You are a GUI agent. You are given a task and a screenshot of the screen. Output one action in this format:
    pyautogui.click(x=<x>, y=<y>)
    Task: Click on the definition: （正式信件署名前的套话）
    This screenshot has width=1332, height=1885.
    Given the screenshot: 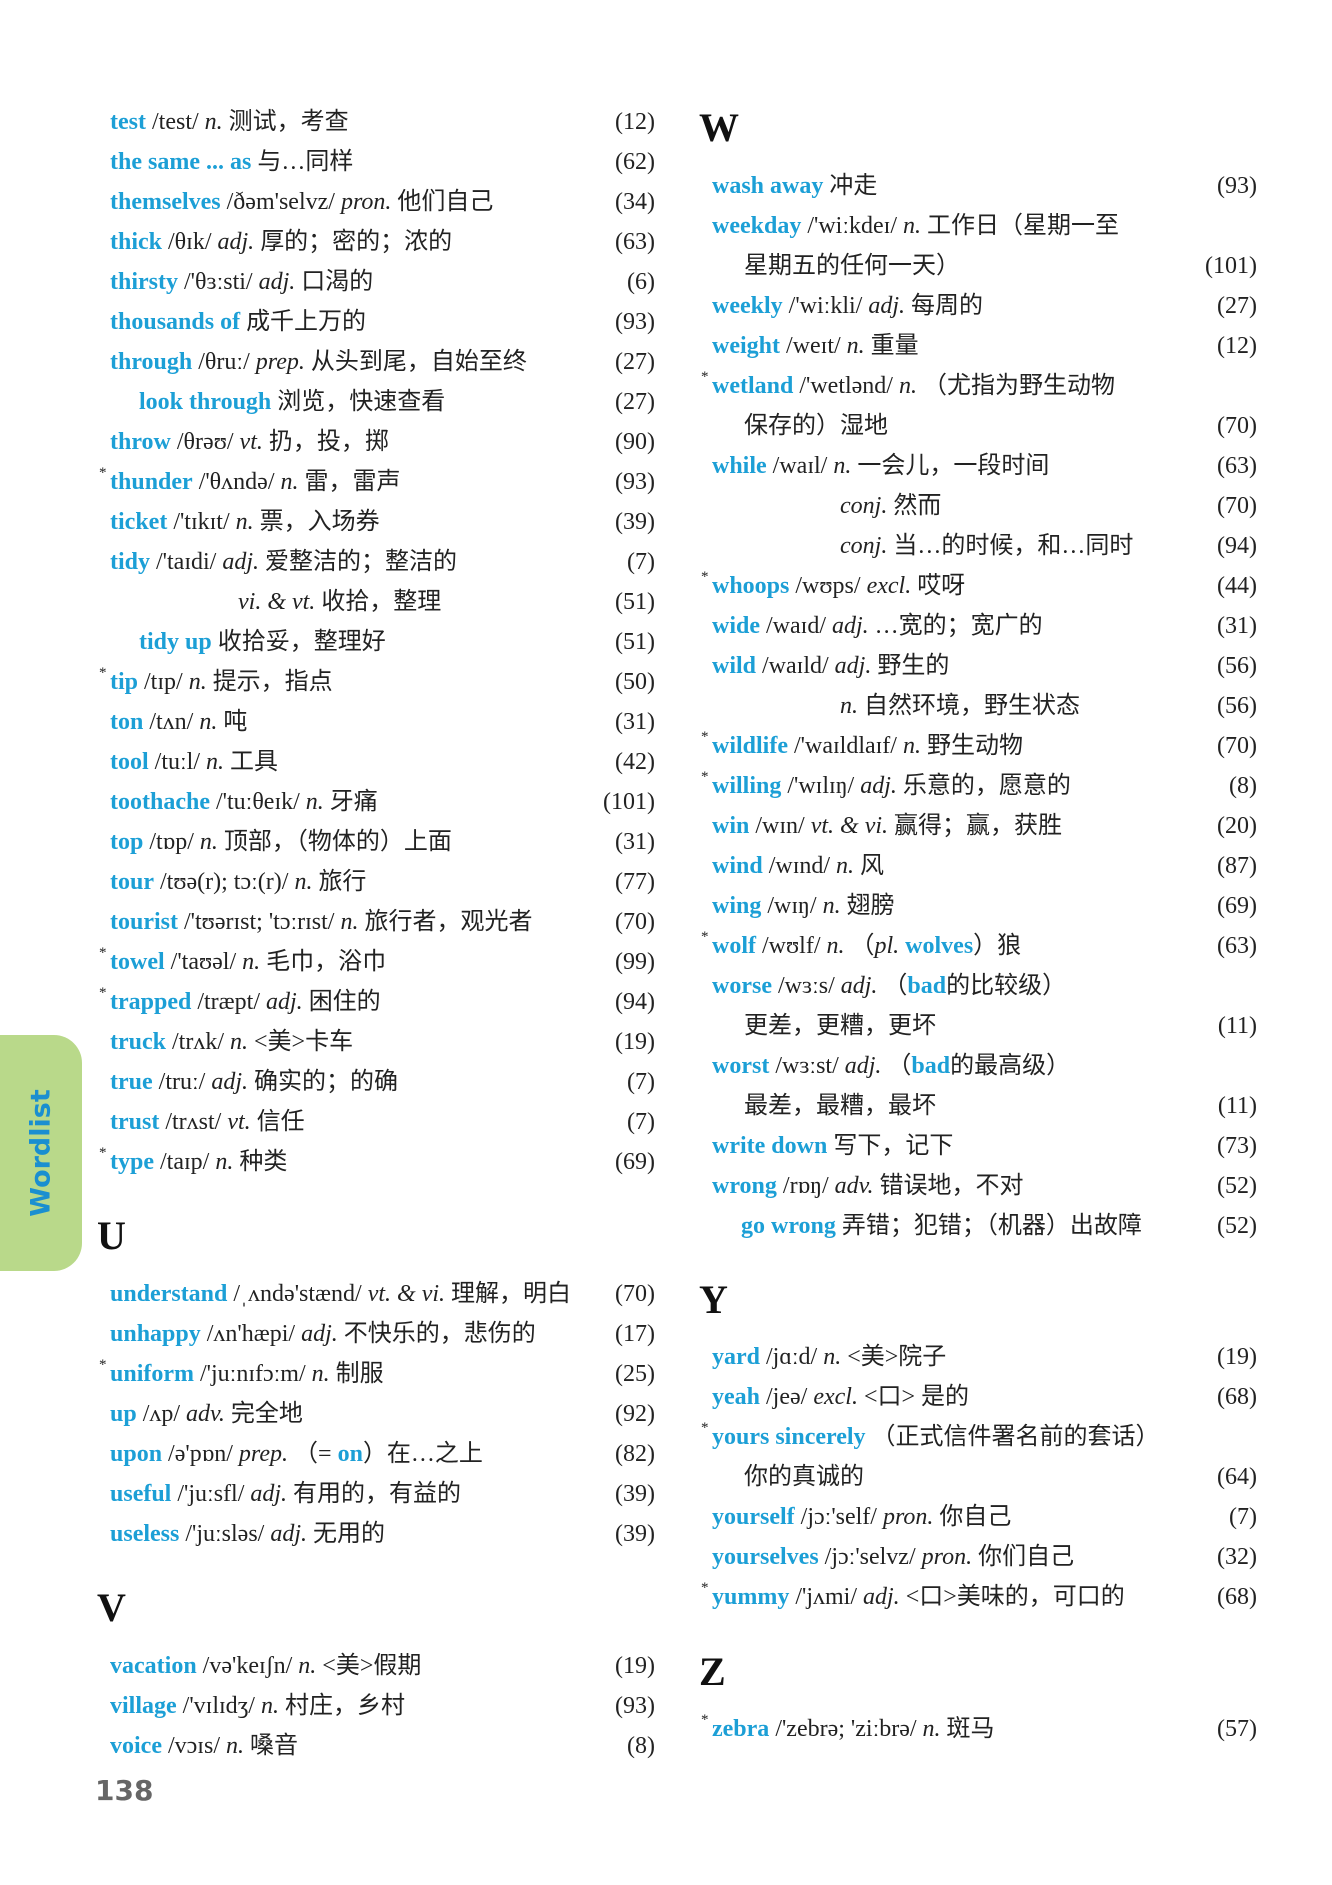 What is the action you would take?
    pyautogui.click(x=1015, y=1437)
    